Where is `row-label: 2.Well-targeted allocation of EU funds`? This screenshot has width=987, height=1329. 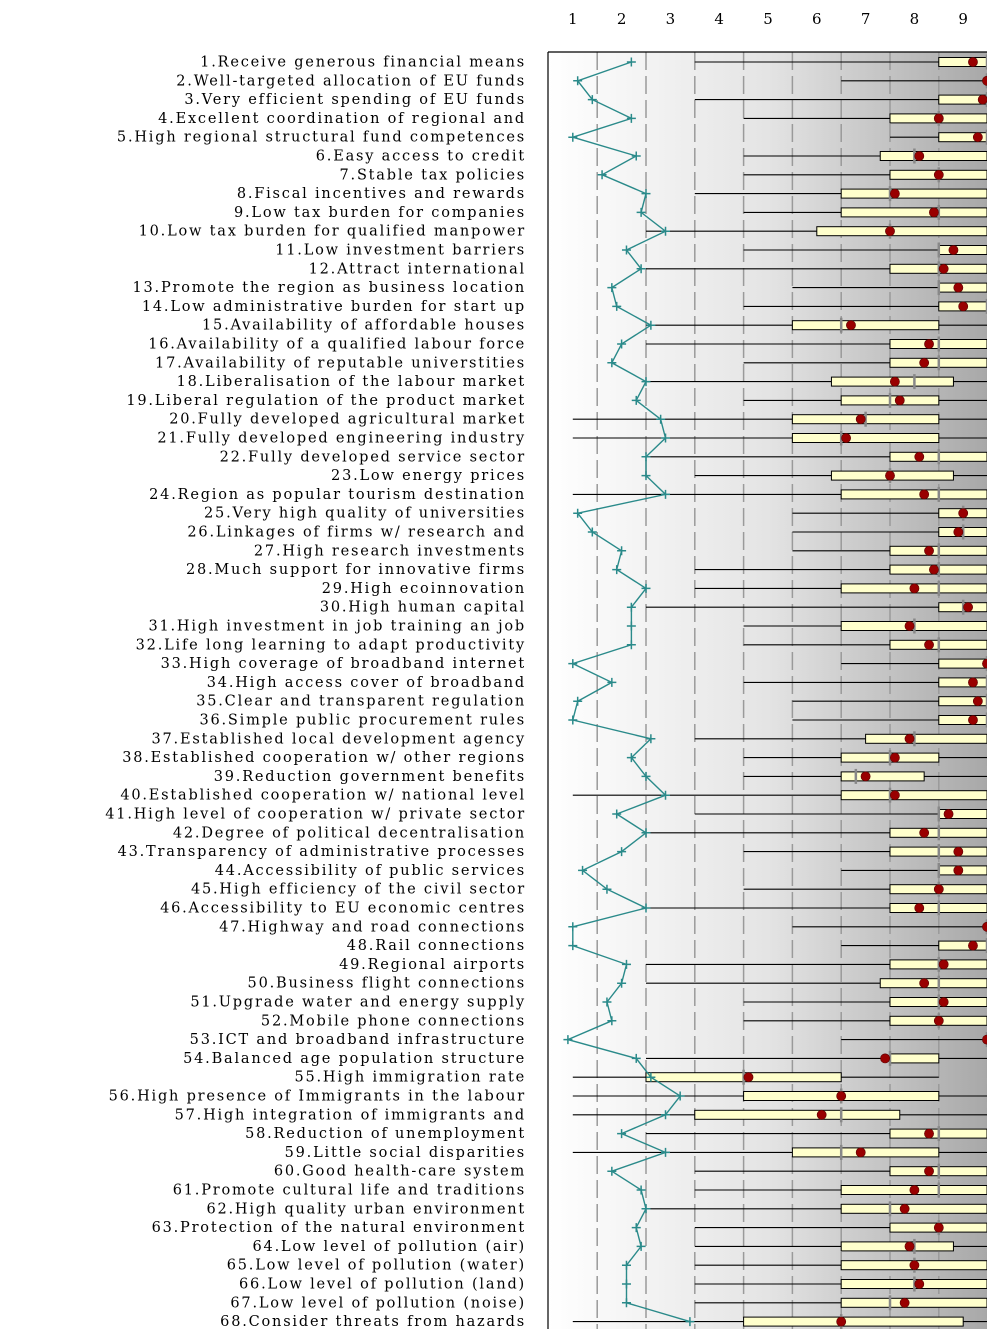
row-label: 2.Well-targeted allocation of EU funds is located at coordinates (351, 81).